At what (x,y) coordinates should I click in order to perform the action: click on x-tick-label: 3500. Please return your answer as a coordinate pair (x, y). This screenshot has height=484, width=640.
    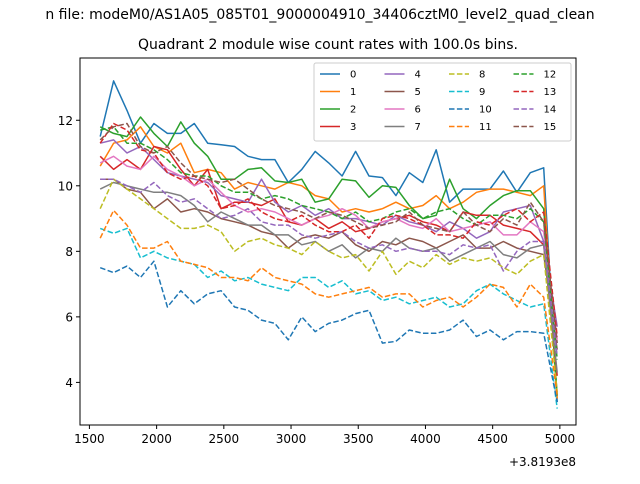
    Looking at the image, I should click on (358, 439).